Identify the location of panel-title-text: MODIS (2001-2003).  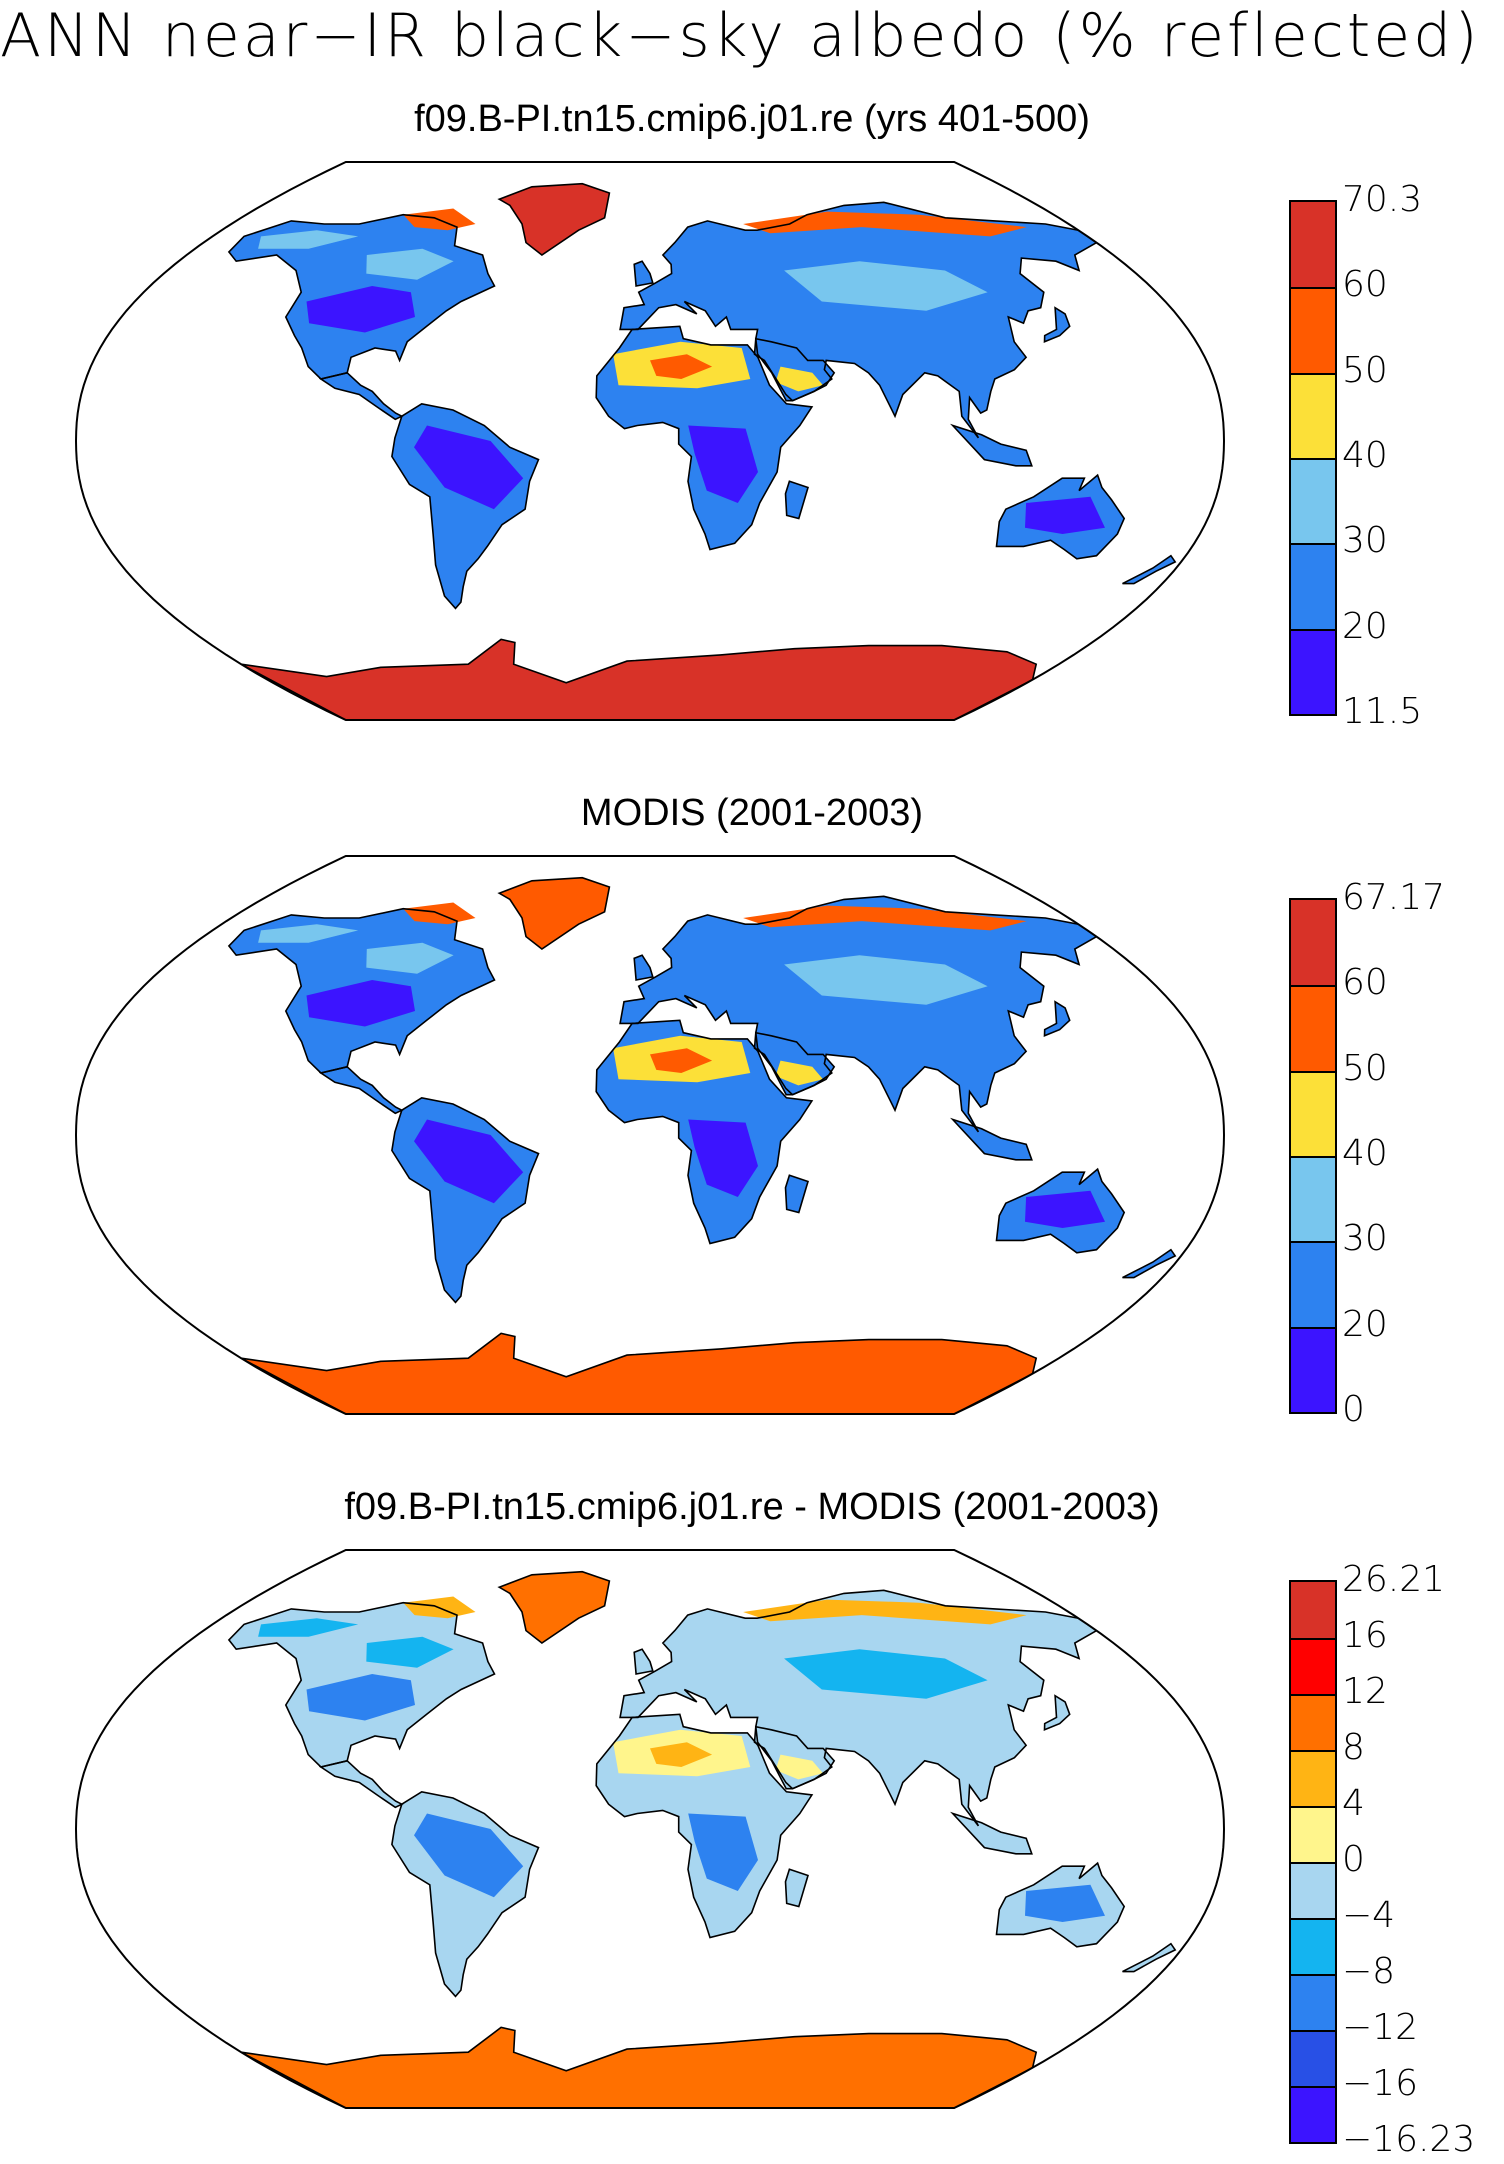
(752, 813).